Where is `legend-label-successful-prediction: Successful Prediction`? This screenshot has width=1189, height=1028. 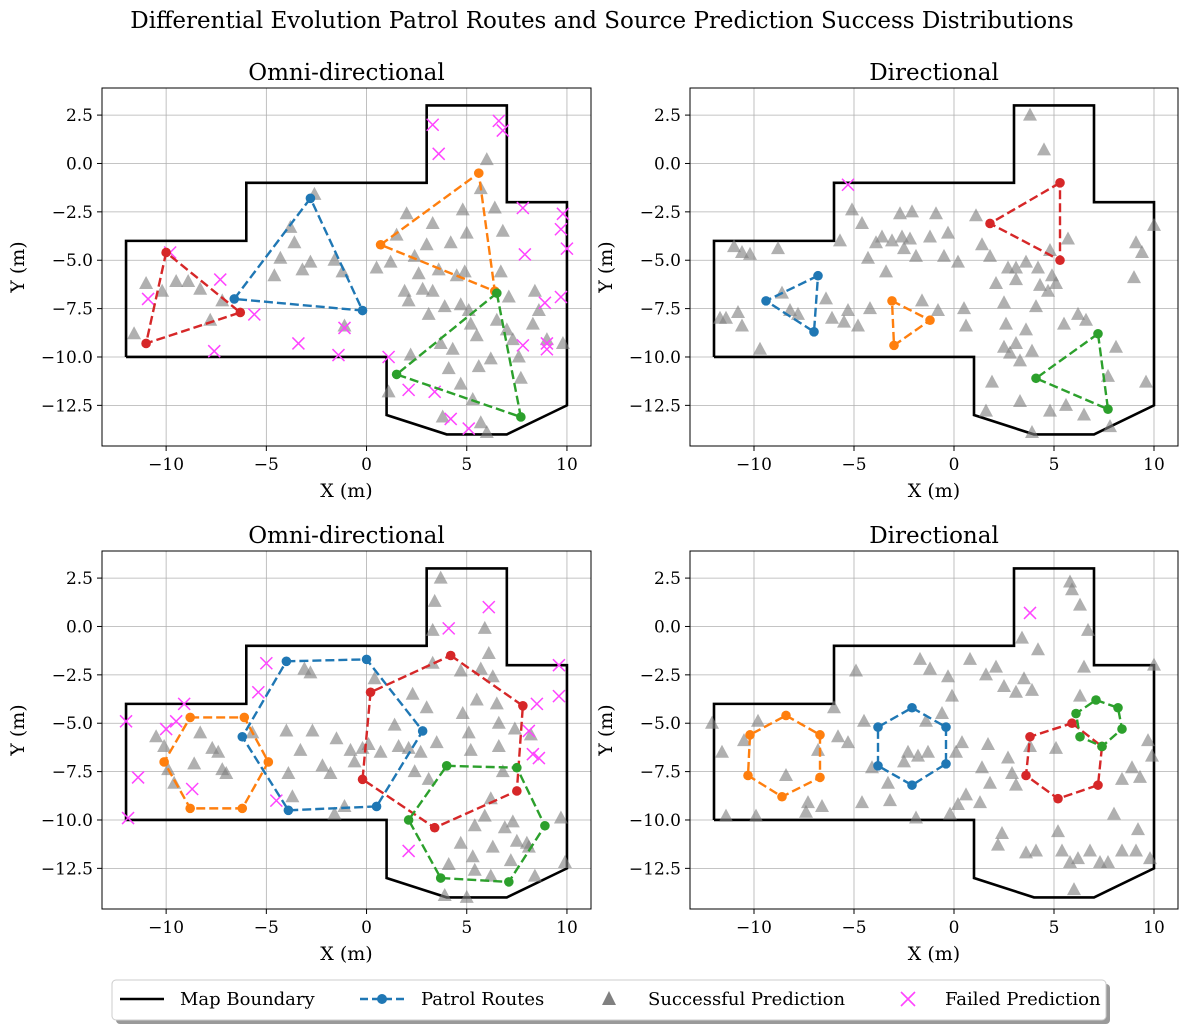
legend-label-successful-prediction: Successful Prediction is located at coordinates (747, 999).